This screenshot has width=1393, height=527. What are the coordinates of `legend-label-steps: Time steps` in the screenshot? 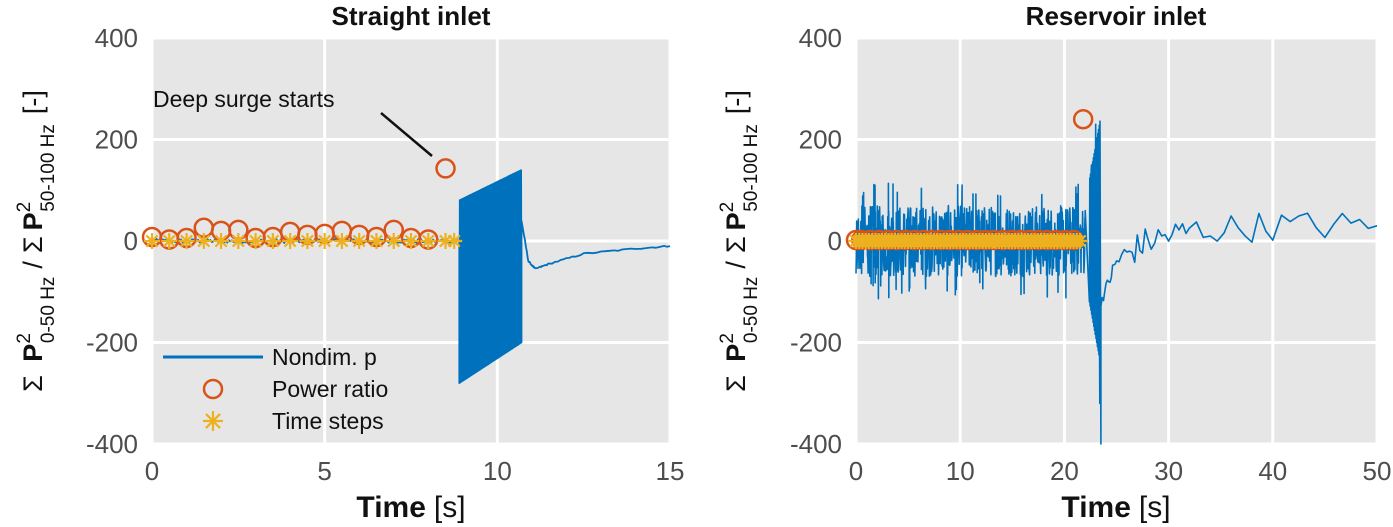 It's located at (328, 421).